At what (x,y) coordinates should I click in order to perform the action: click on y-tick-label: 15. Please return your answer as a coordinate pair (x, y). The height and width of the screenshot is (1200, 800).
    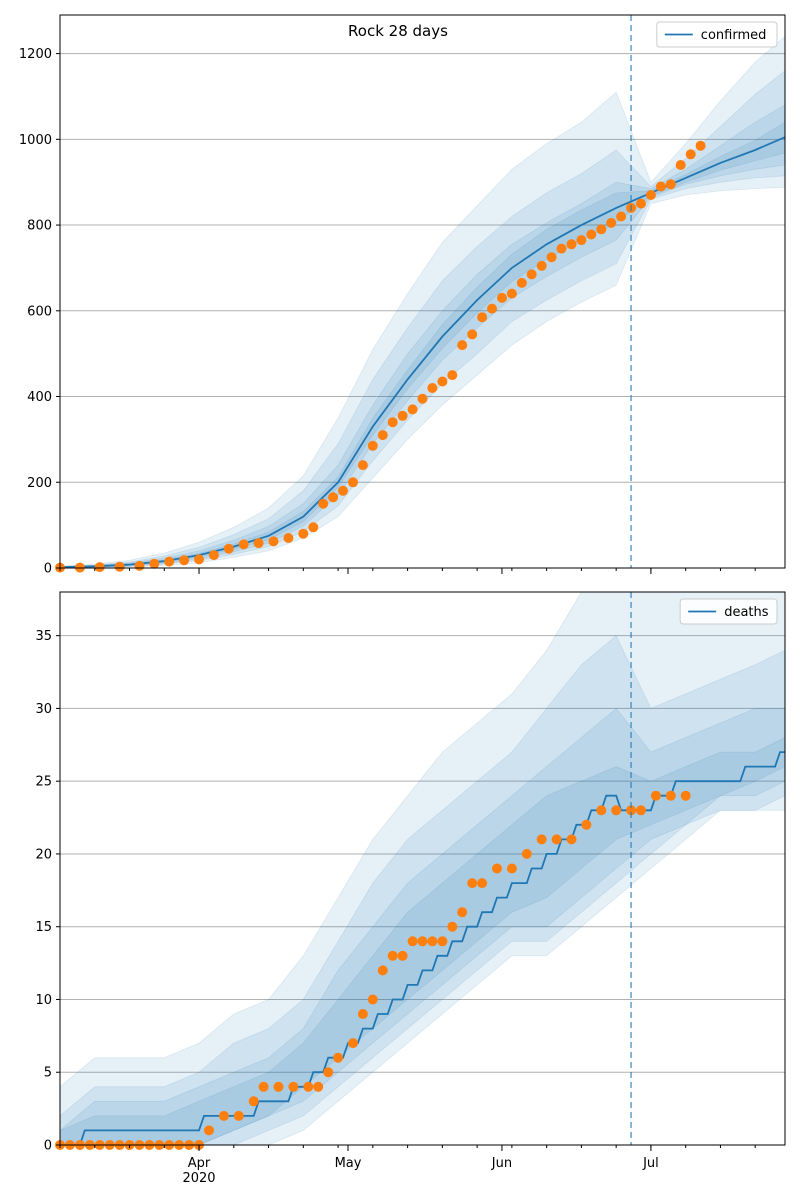
    Looking at the image, I should click on (43, 927).